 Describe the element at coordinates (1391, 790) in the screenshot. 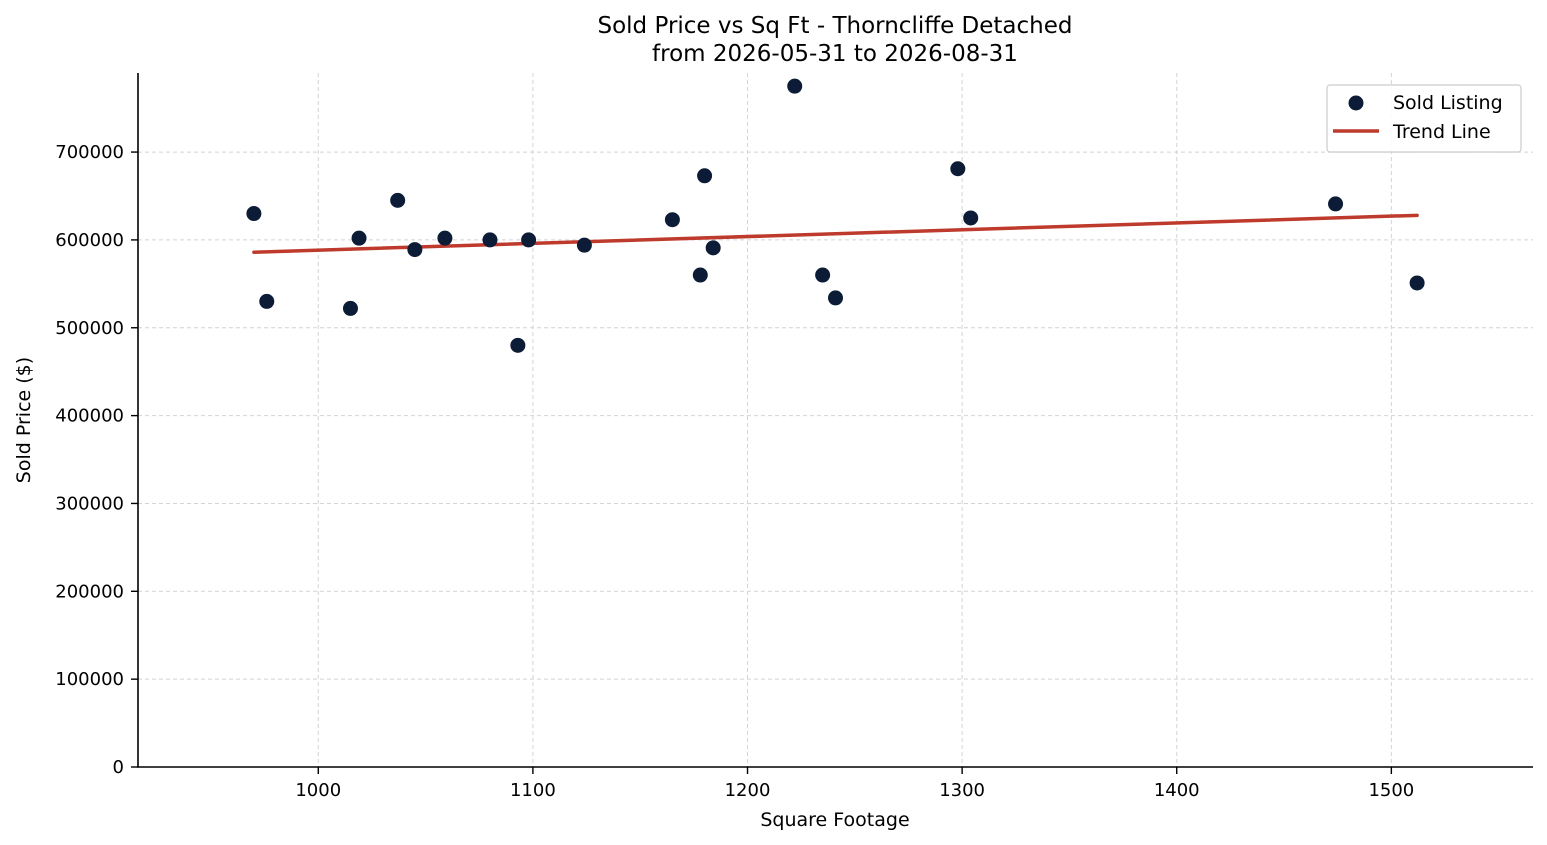

I see `x-tick-label-1500: 1500` at that location.